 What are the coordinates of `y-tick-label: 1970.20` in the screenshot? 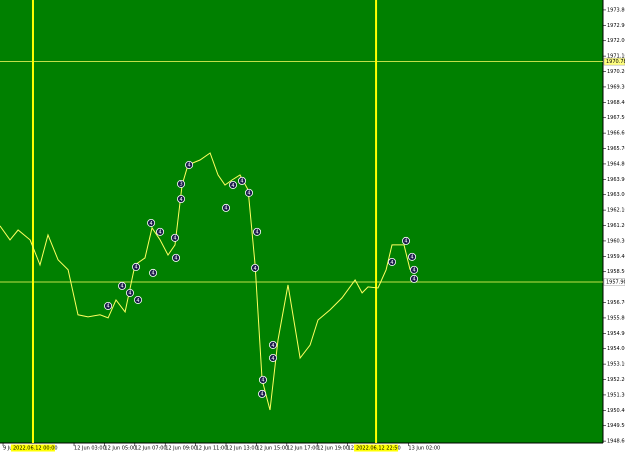 It's located at (616, 72).